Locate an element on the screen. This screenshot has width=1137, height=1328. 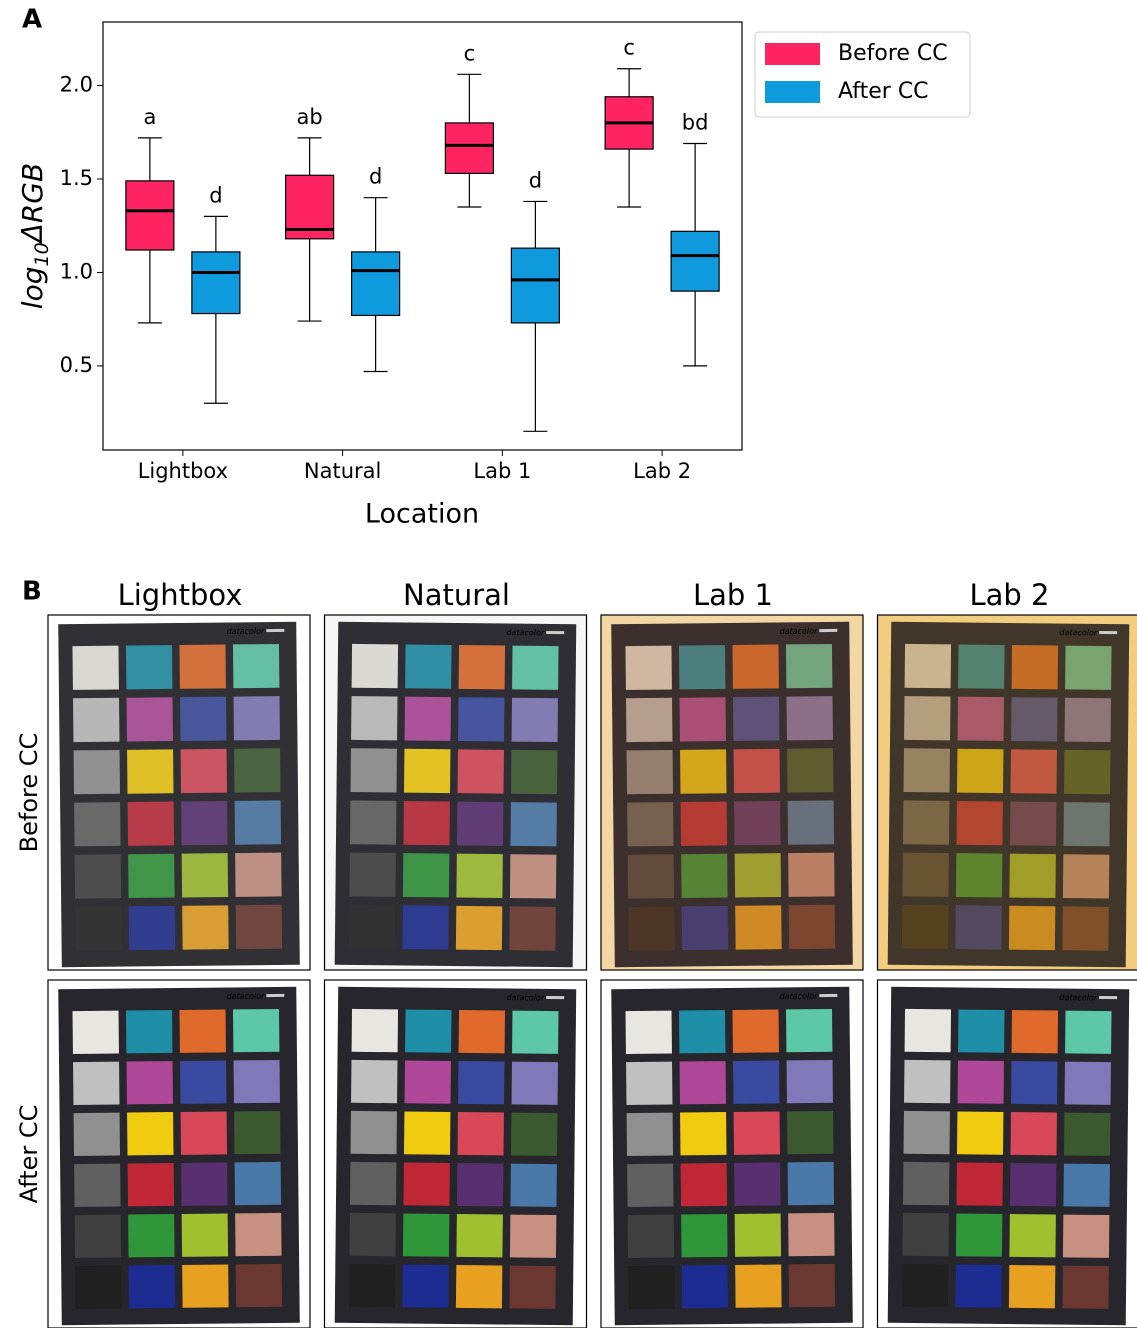
y-tick-label: 0.5 is located at coordinates (76, 365).